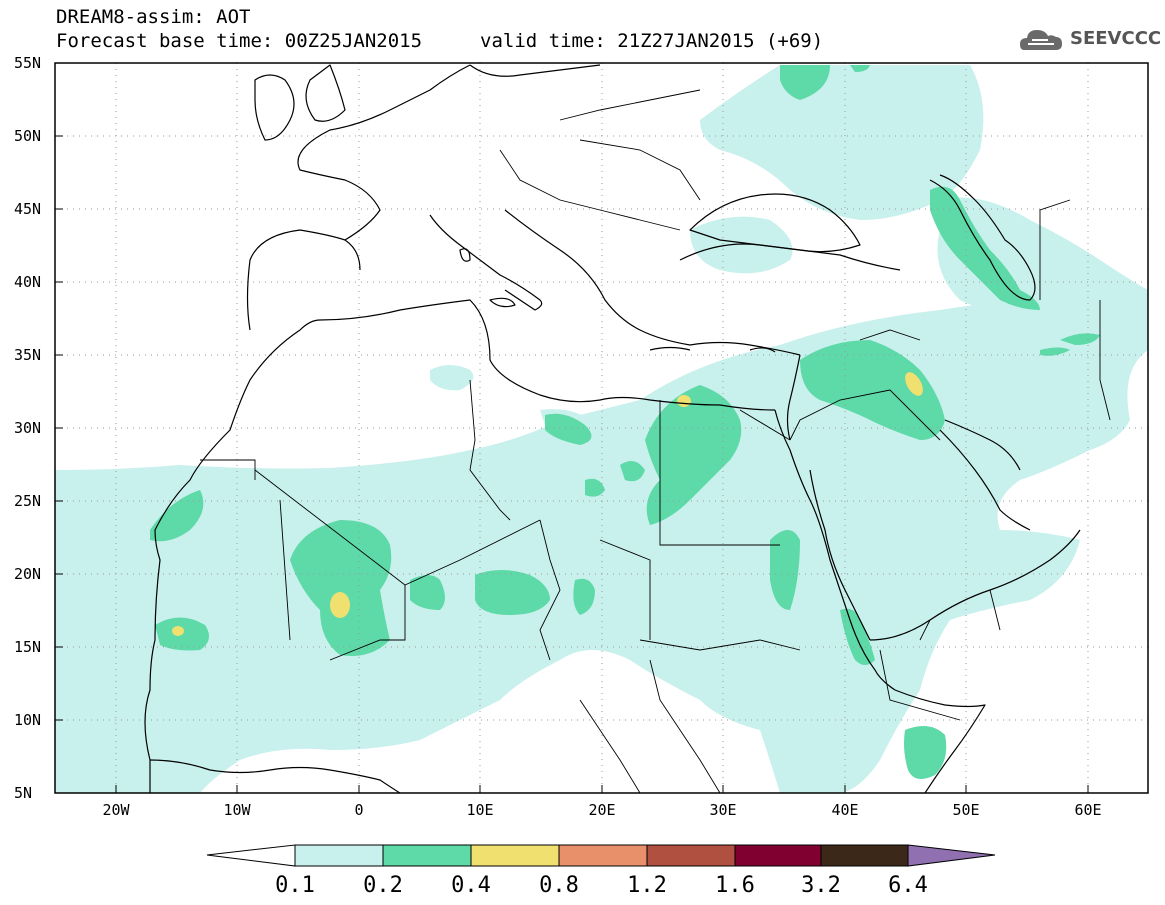 This screenshot has height=905, width=1165. Describe the element at coordinates (28, 355) in the screenshot. I see `lat-label: 35N` at that location.